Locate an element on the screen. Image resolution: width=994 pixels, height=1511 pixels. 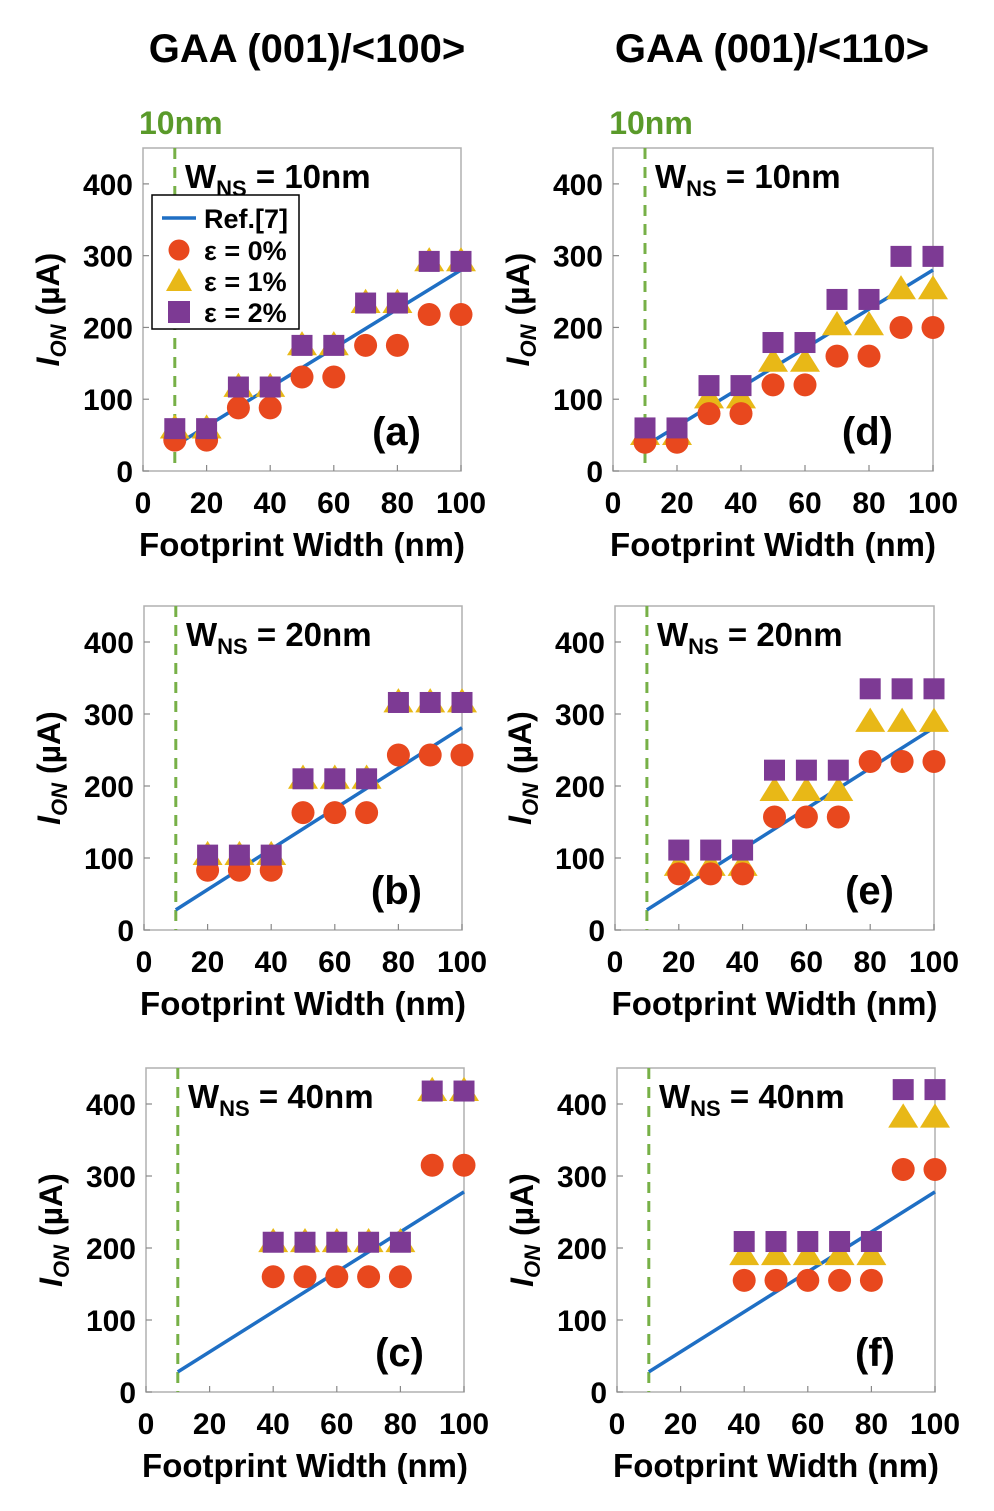
wns-annotation-main: W is located at coordinates (671, 176).